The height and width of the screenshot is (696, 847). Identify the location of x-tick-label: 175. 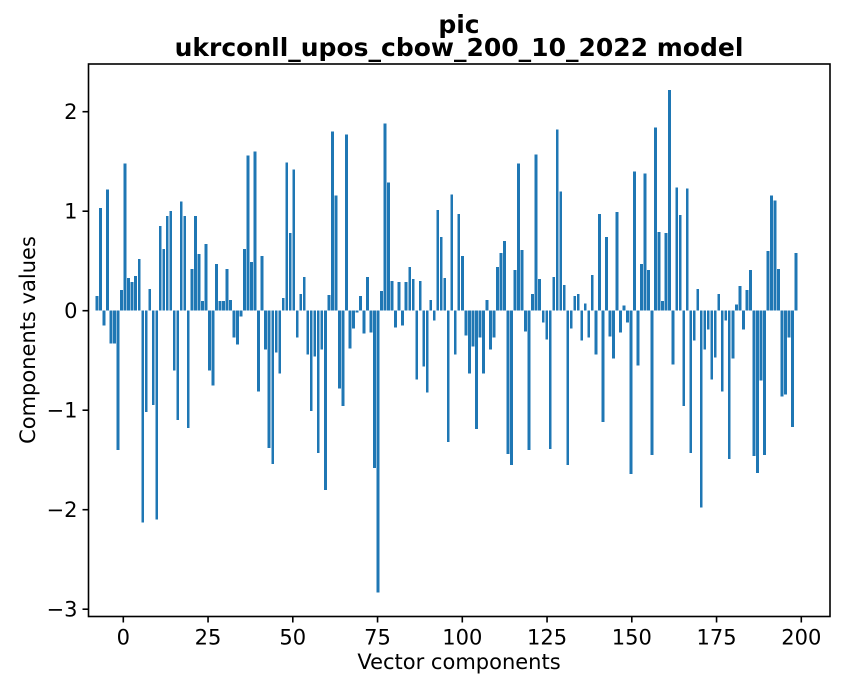
(717, 638).